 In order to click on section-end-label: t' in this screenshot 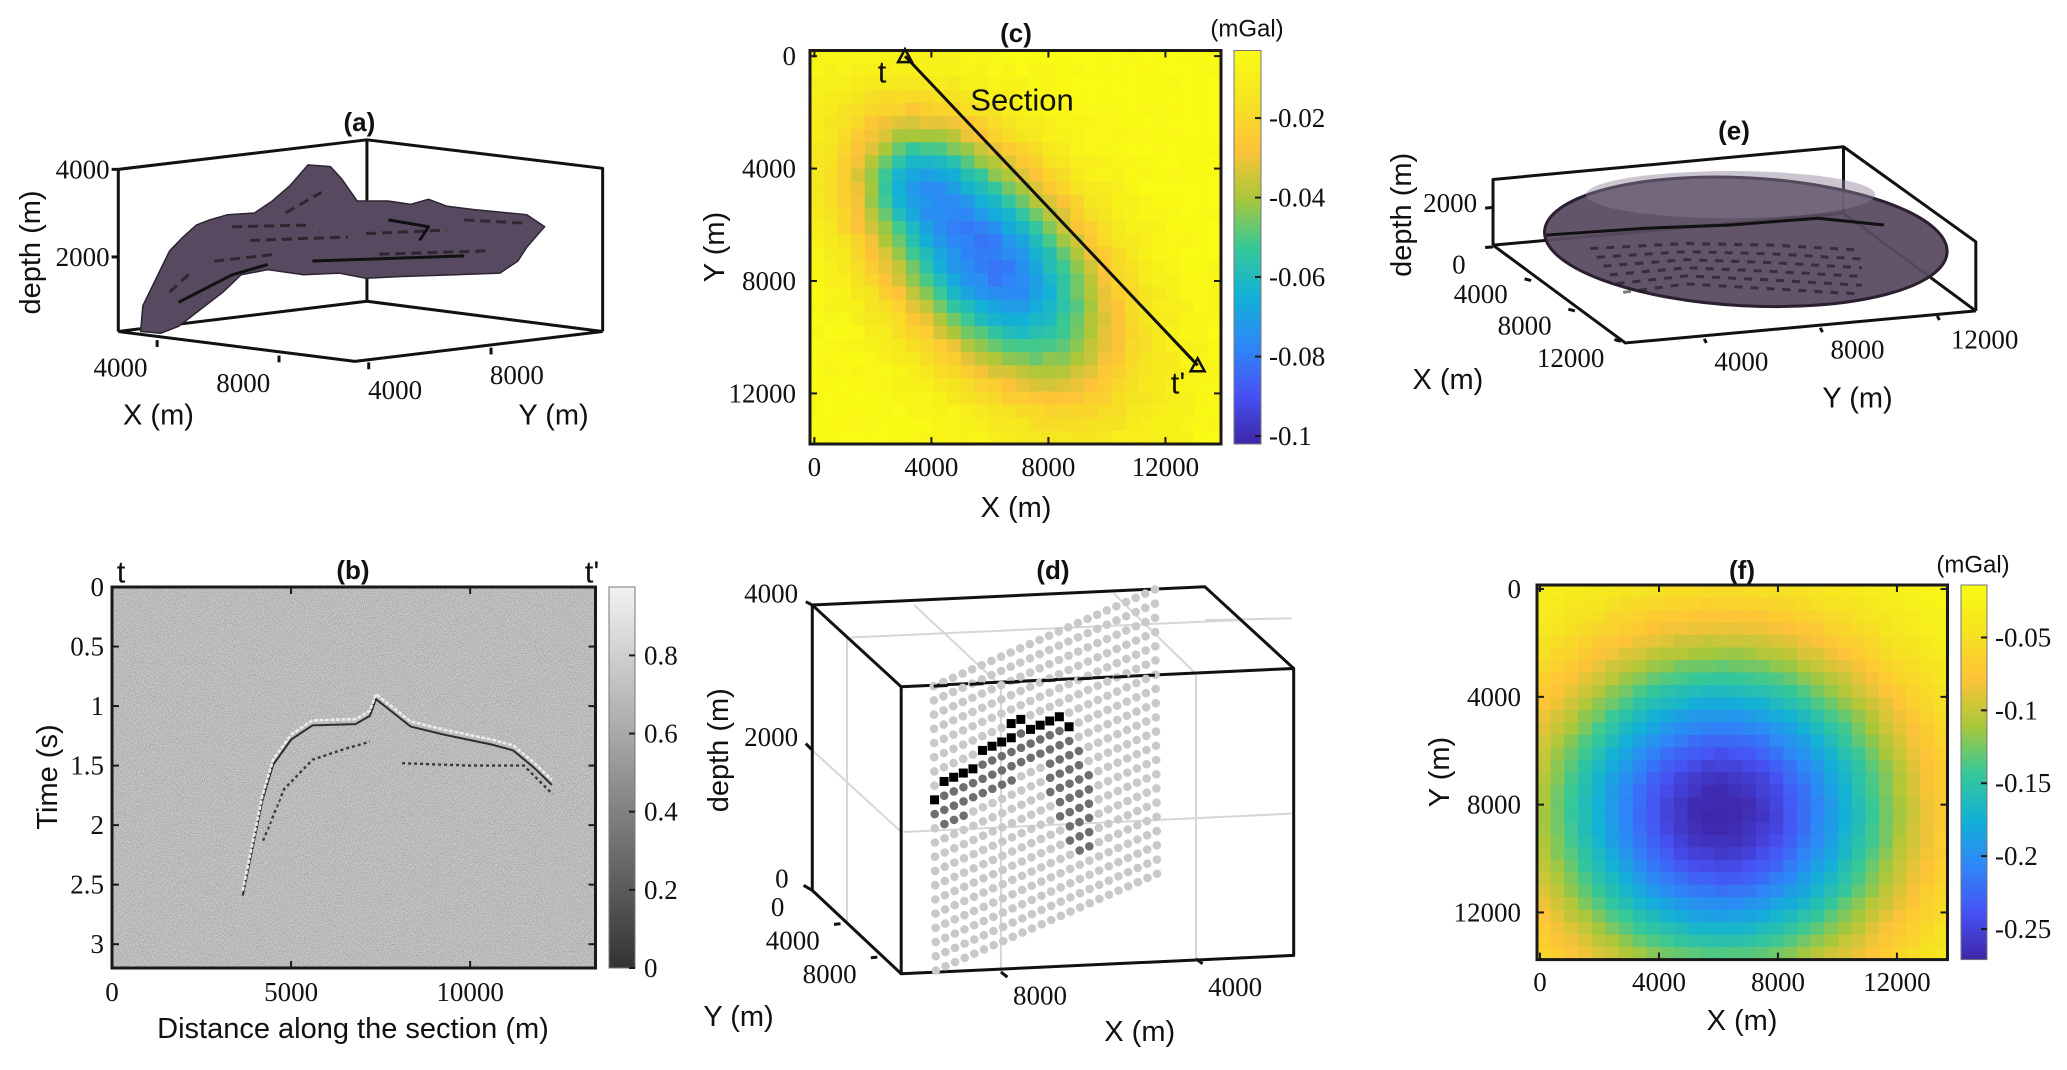, I will do `click(592, 572)`.